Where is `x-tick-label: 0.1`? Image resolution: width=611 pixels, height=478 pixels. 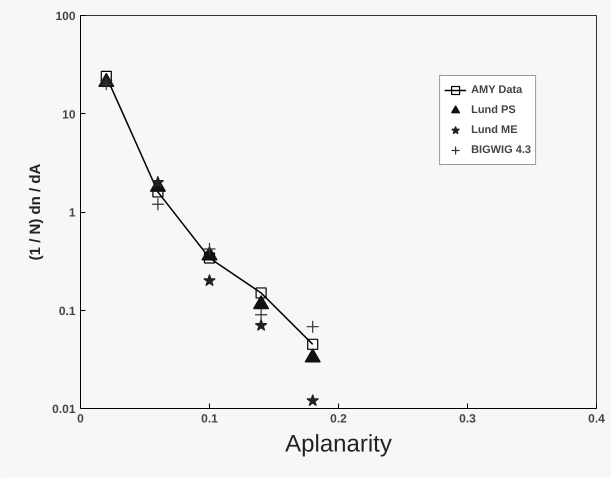
x-tick-label: 0.1 is located at coordinates (209, 419).